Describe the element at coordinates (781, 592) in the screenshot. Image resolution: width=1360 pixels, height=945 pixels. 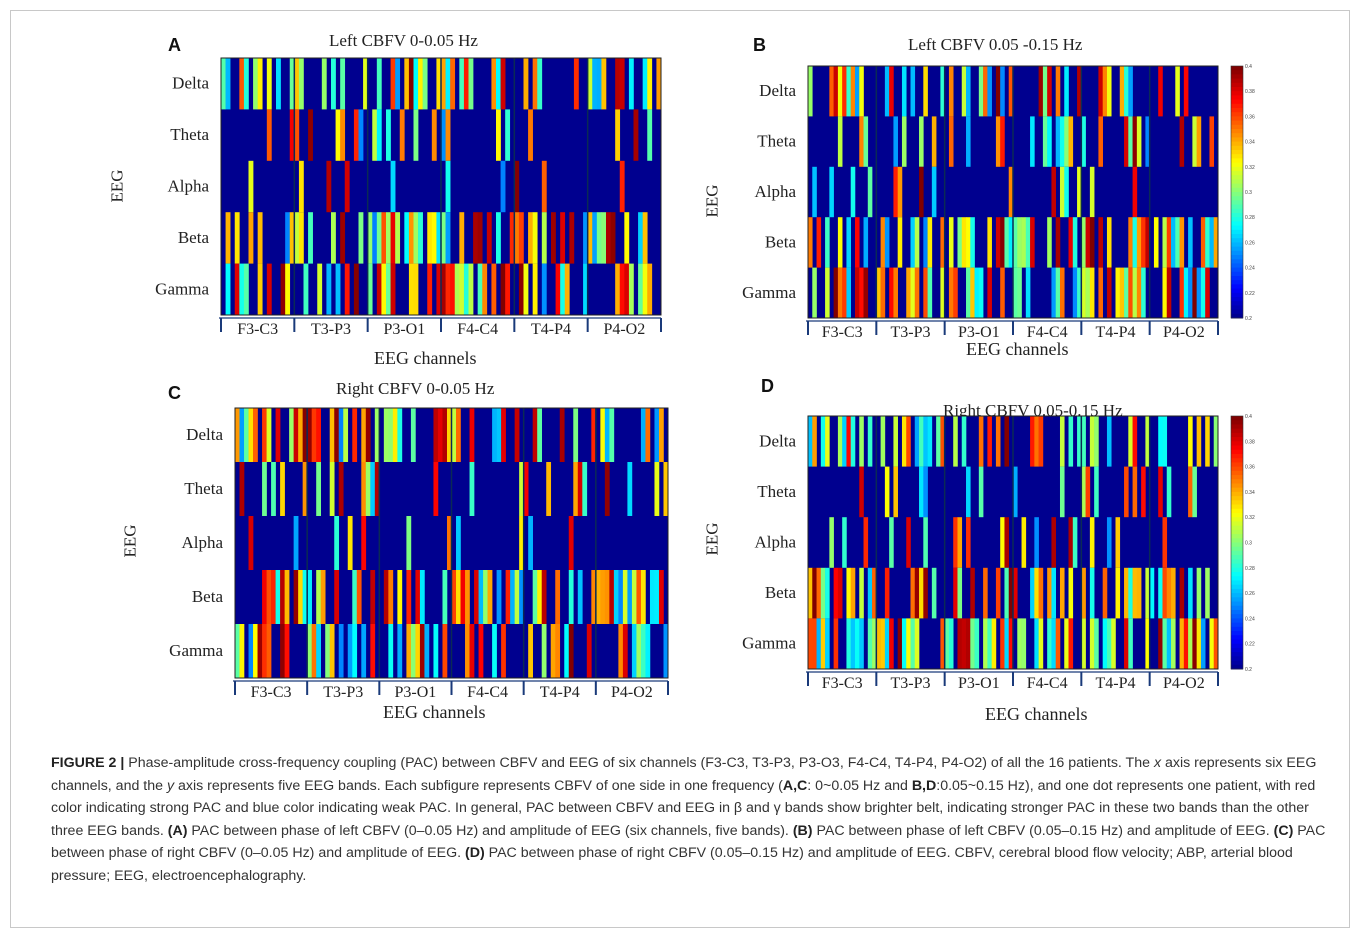
I see `band-label: Beta` at that location.